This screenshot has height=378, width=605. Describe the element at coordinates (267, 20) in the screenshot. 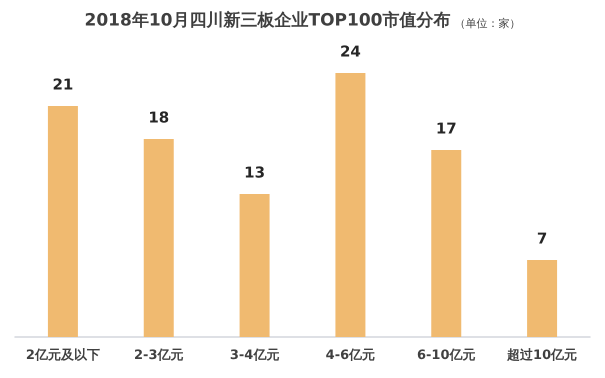

I see `chart-title: 2018年10月四川新三板企业TOP100市值分布` at that location.